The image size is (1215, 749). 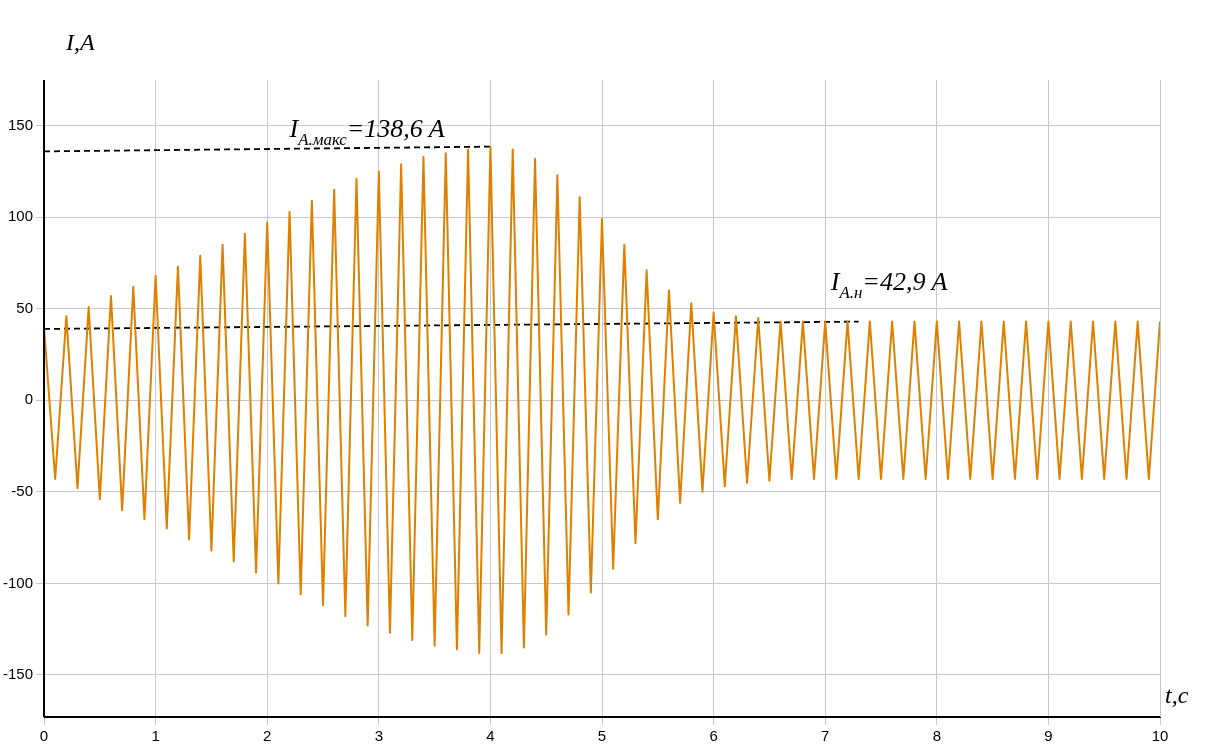 I want to click on y-tick-label: 0, so click(x=29, y=399).